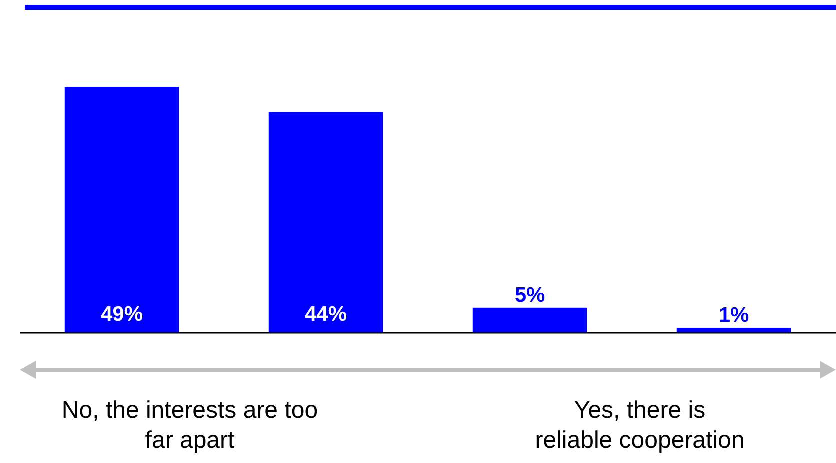 This screenshot has height=463, width=836. What do you see at coordinates (122, 314) in the screenshot?
I see `data-label: 49%` at bounding box center [122, 314].